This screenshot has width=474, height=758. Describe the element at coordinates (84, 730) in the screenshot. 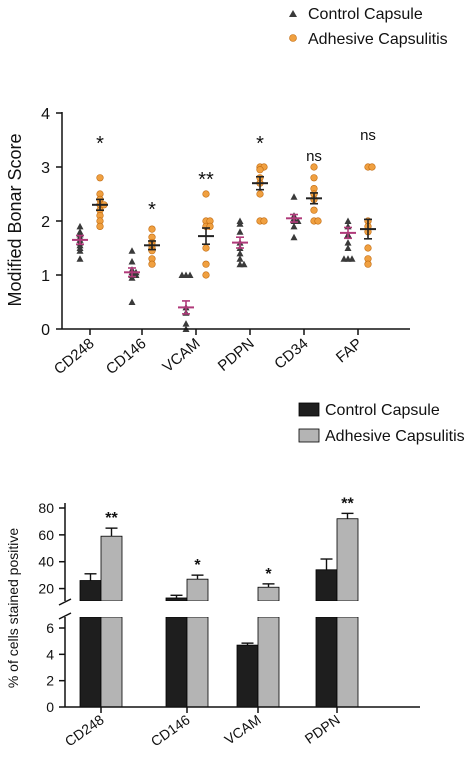

I see `bar-x-tick-label: CD248` at that location.